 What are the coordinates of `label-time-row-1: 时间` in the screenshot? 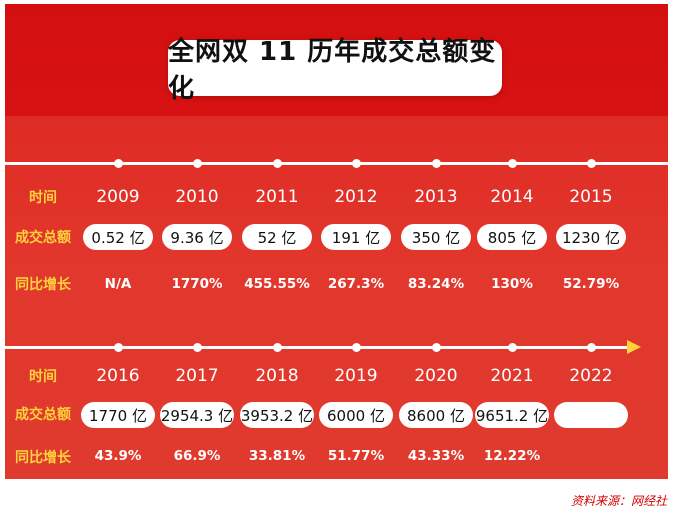 It's located at (43, 198).